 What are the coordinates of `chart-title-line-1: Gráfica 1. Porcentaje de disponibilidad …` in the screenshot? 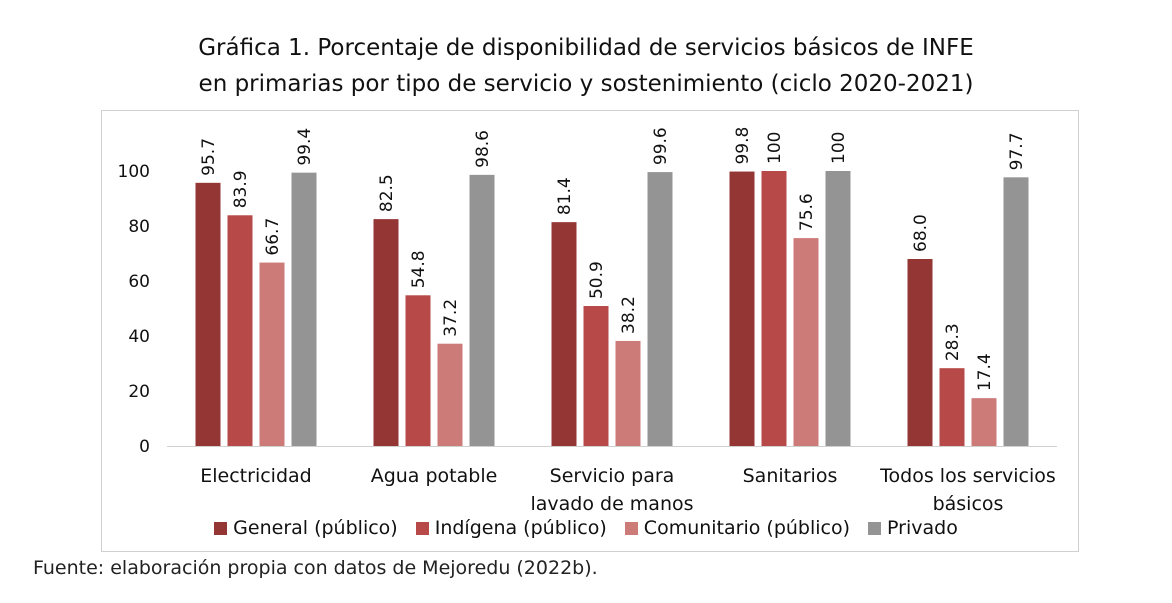 It's located at (586, 48).